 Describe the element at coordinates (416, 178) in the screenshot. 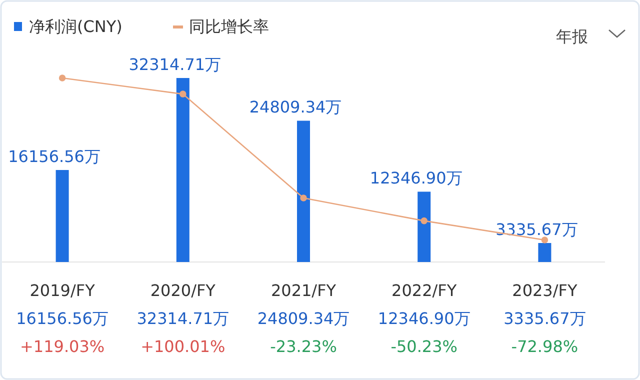

I see `text: 12346.90万` at that location.